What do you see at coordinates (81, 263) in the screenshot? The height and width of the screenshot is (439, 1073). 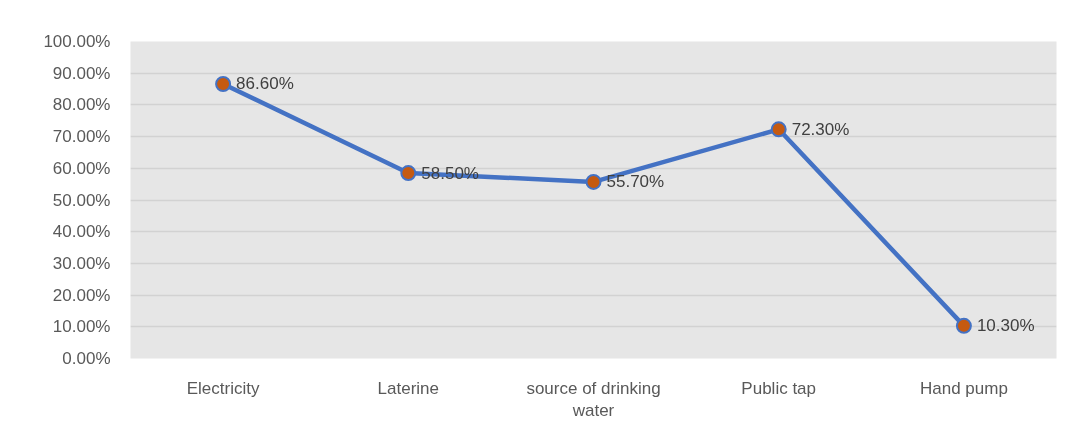 I see `y-tick-label: 30.00%` at bounding box center [81, 263].